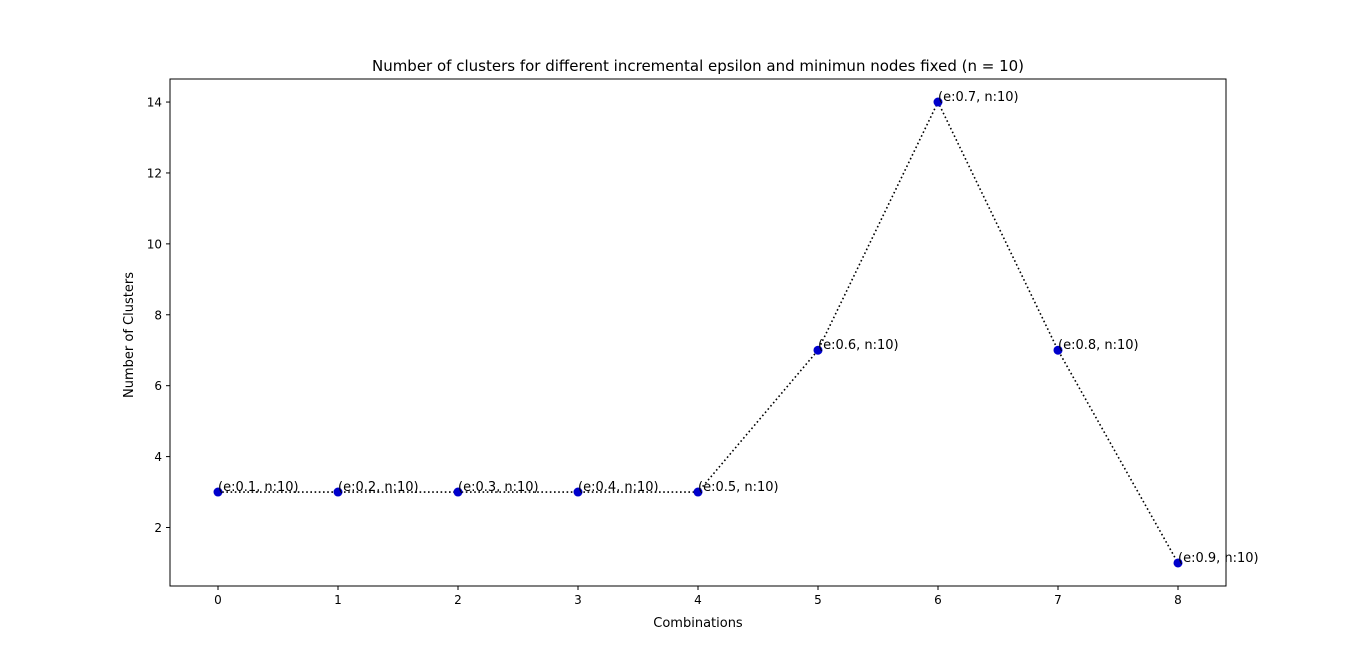 The width and height of the screenshot is (1362, 659). What do you see at coordinates (618, 487) in the screenshot?
I see `data-point-label: (e:0.4, n:10)` at bounding box center [618, 487].